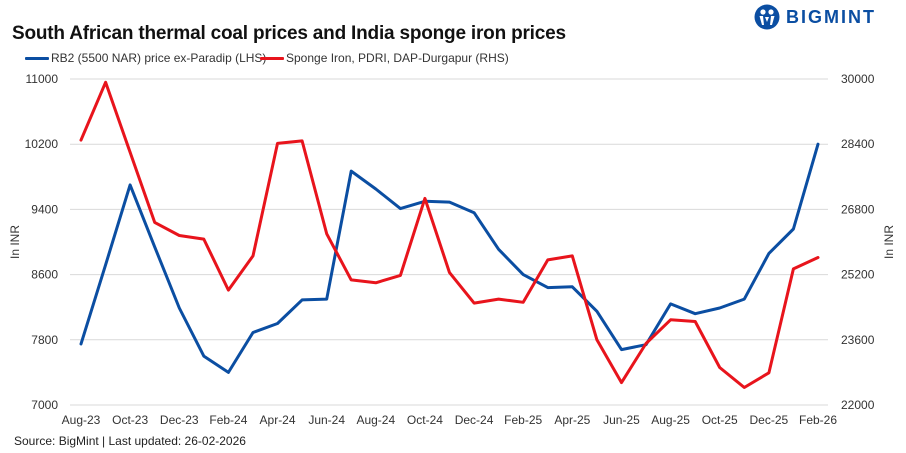 This screenshot has height=453, width=906. I want to click on x-tick-label: Dec-24, so click(474, 420).